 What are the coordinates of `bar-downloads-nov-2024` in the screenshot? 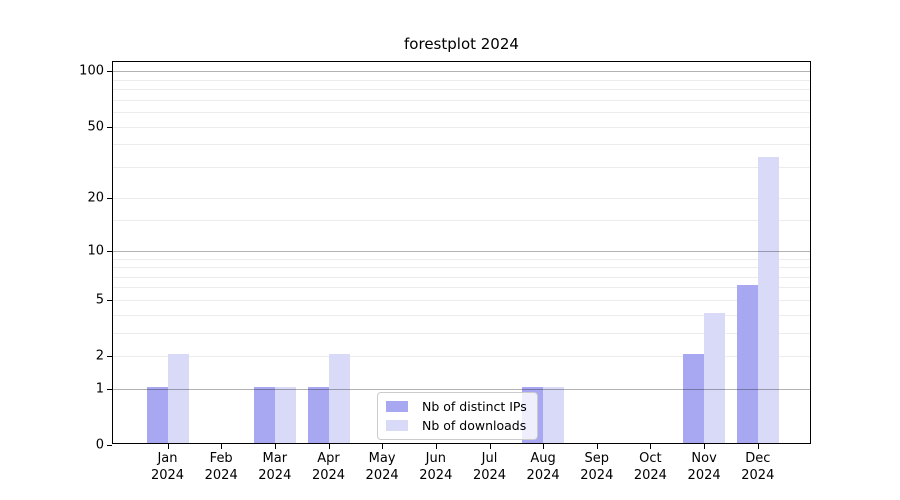 It's located at (715, 377).